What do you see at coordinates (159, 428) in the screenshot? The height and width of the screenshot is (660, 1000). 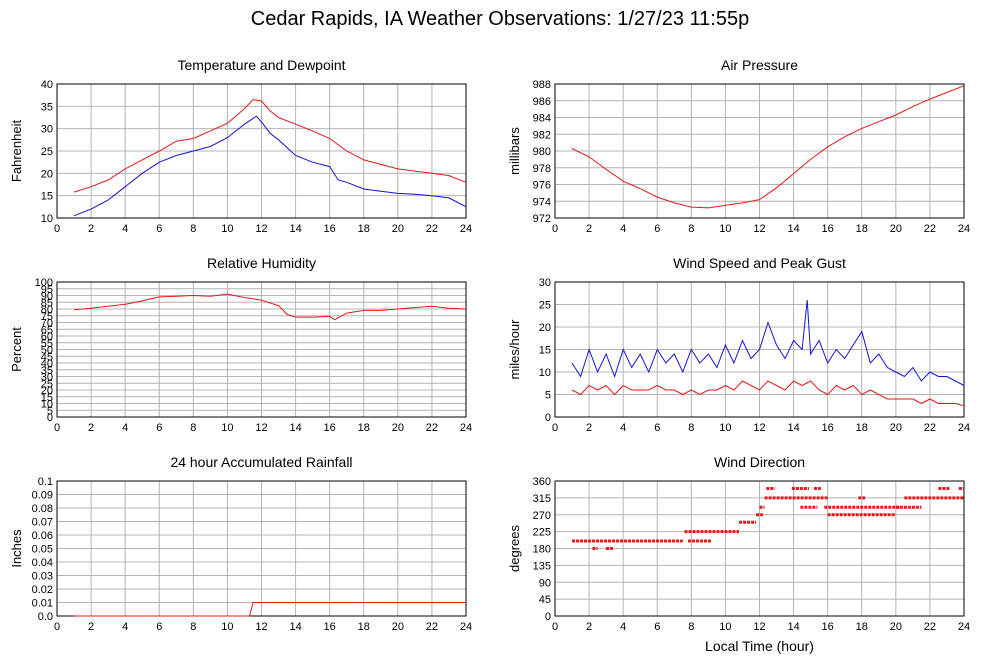 I see `rh-xtick-label: 6` at bounding box center [159, 428].